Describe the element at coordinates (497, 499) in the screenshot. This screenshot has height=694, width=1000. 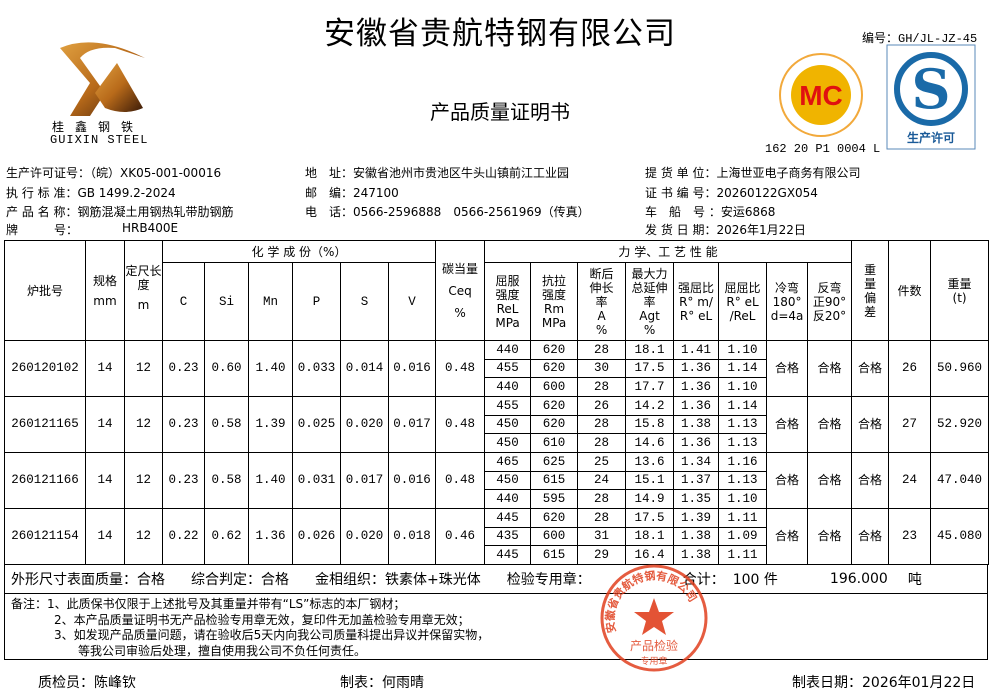
I see `table-row: 440 595 28 14.9 1.35 1.10` at that location.